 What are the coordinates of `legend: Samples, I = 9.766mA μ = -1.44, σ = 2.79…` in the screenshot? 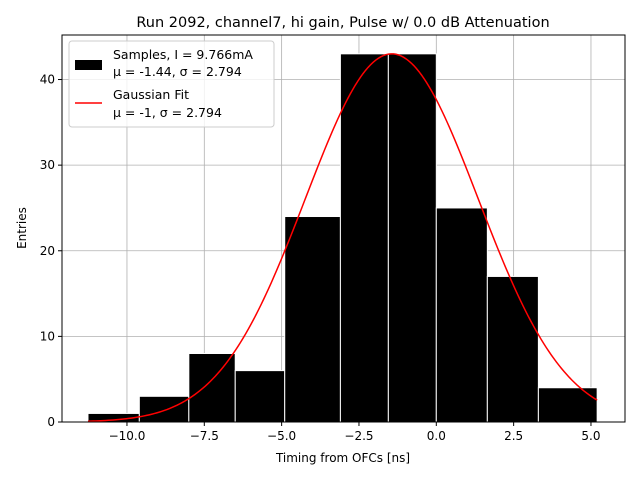 It's located at (171, 84).